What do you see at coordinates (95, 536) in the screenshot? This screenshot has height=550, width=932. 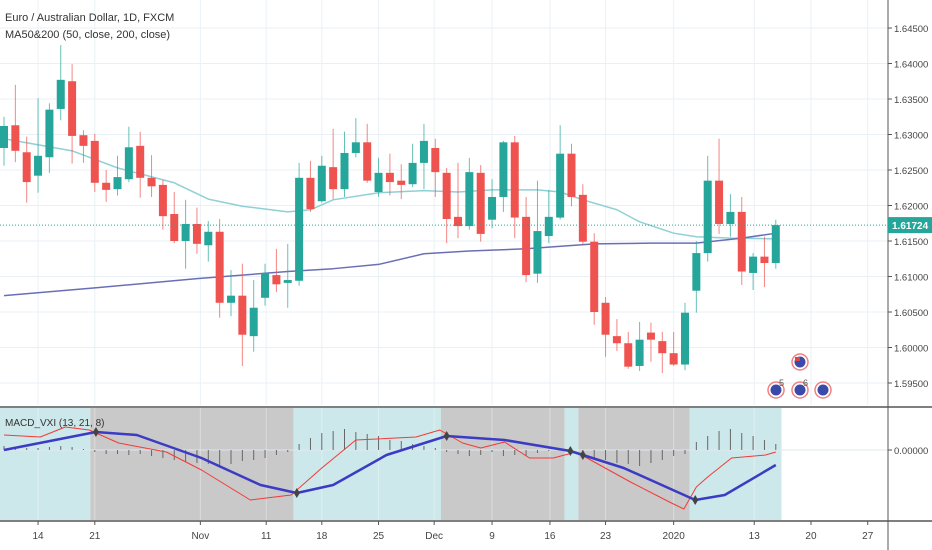 I see `x-tick-label: 21` at bounding box center [95, 536].